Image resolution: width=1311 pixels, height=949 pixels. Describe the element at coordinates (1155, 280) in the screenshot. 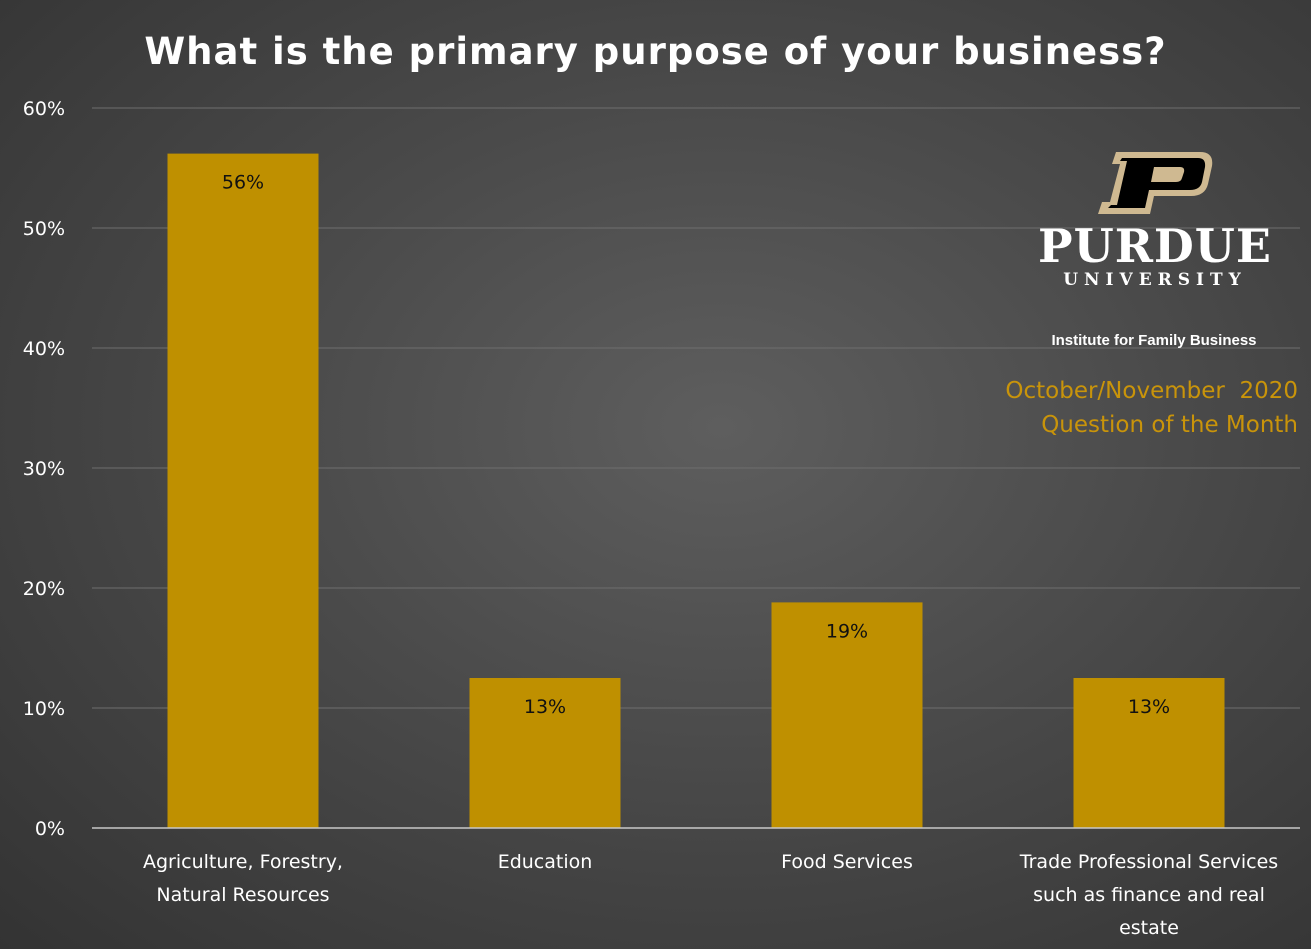

I see `brand-subname: UNIVERSITY` at that location.